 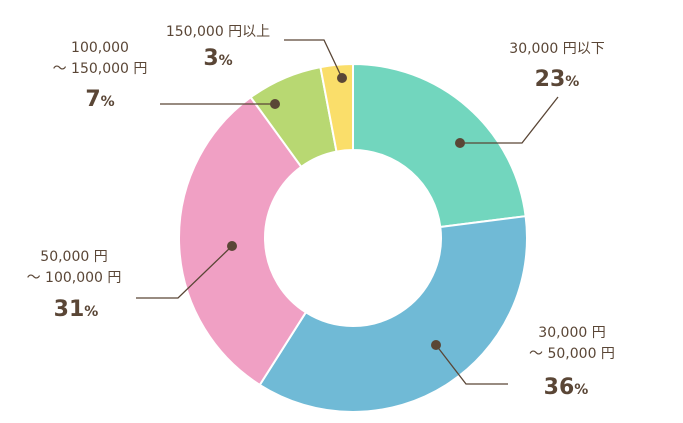 I want to click on slice-percent: 23%, so click(x=557, y=79).